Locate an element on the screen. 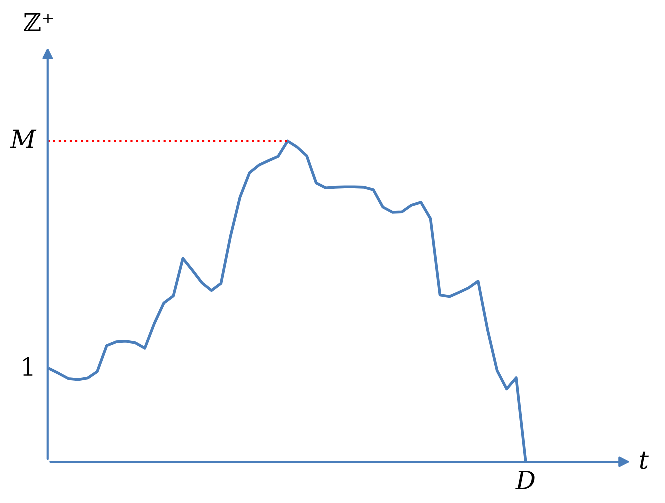 The image size is (665, 503). text: D is located at coordinates (525, 480).